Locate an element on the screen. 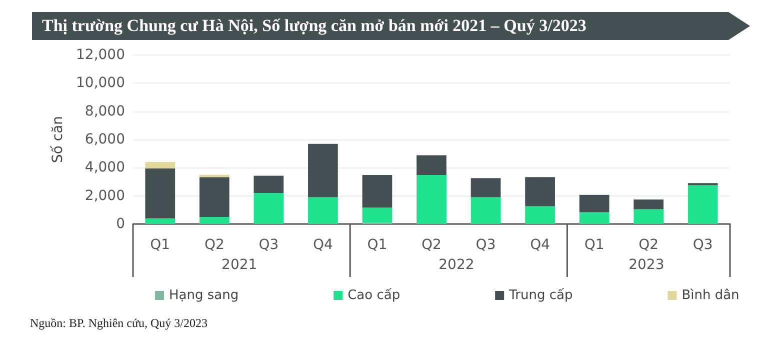 The width and height of the screenshot is (765, 344). y-tick-label: 2,000 is located at coordinates (104, 196).